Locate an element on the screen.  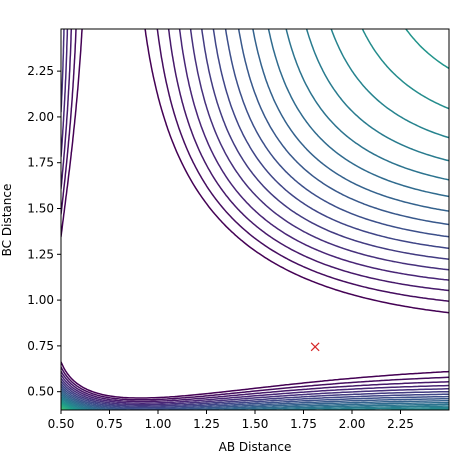
y-tick-label: 1.25 is located at coordinates (40, 254).